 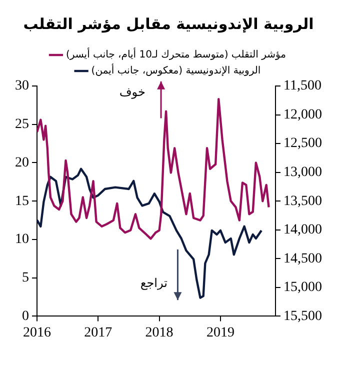 What do you see at coordinates (168, 23) in the screenshot?
I see `chart-title: الروبية الإندونيسية مقابل مؤشر التقلب` at bounding box center [168, 23].